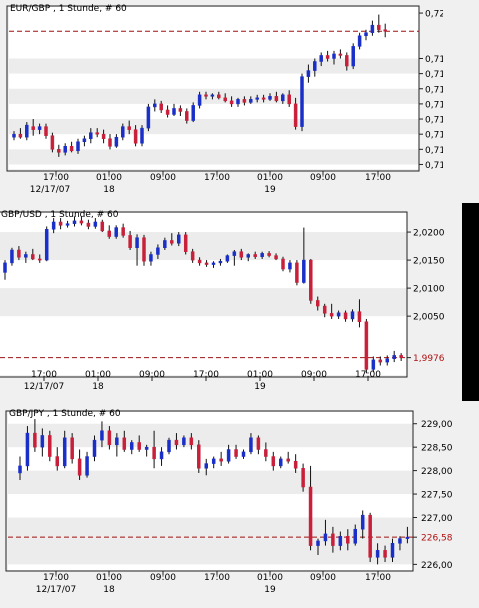 This screenshot has width=479, height=608. What do you see at coordinates (434, 15) in the screenshot?
I see `y-tick-label: 0,7210` at bounding box center [434, 15].